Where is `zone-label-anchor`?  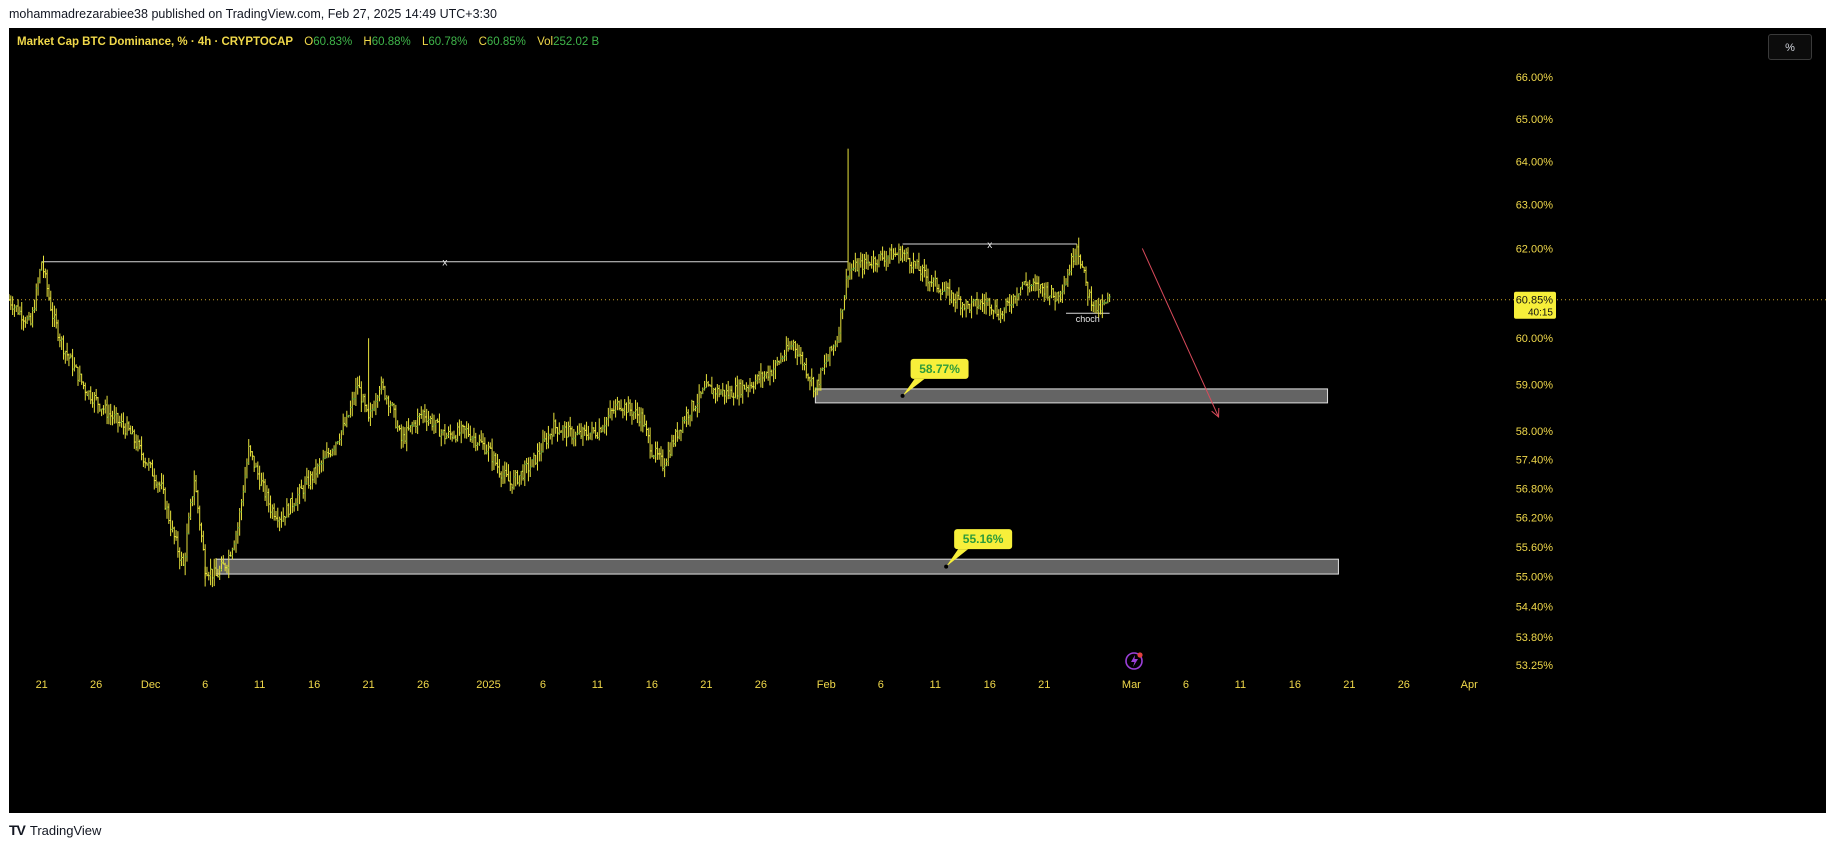 zone-label-anchor is located at coordinates (946, 566).